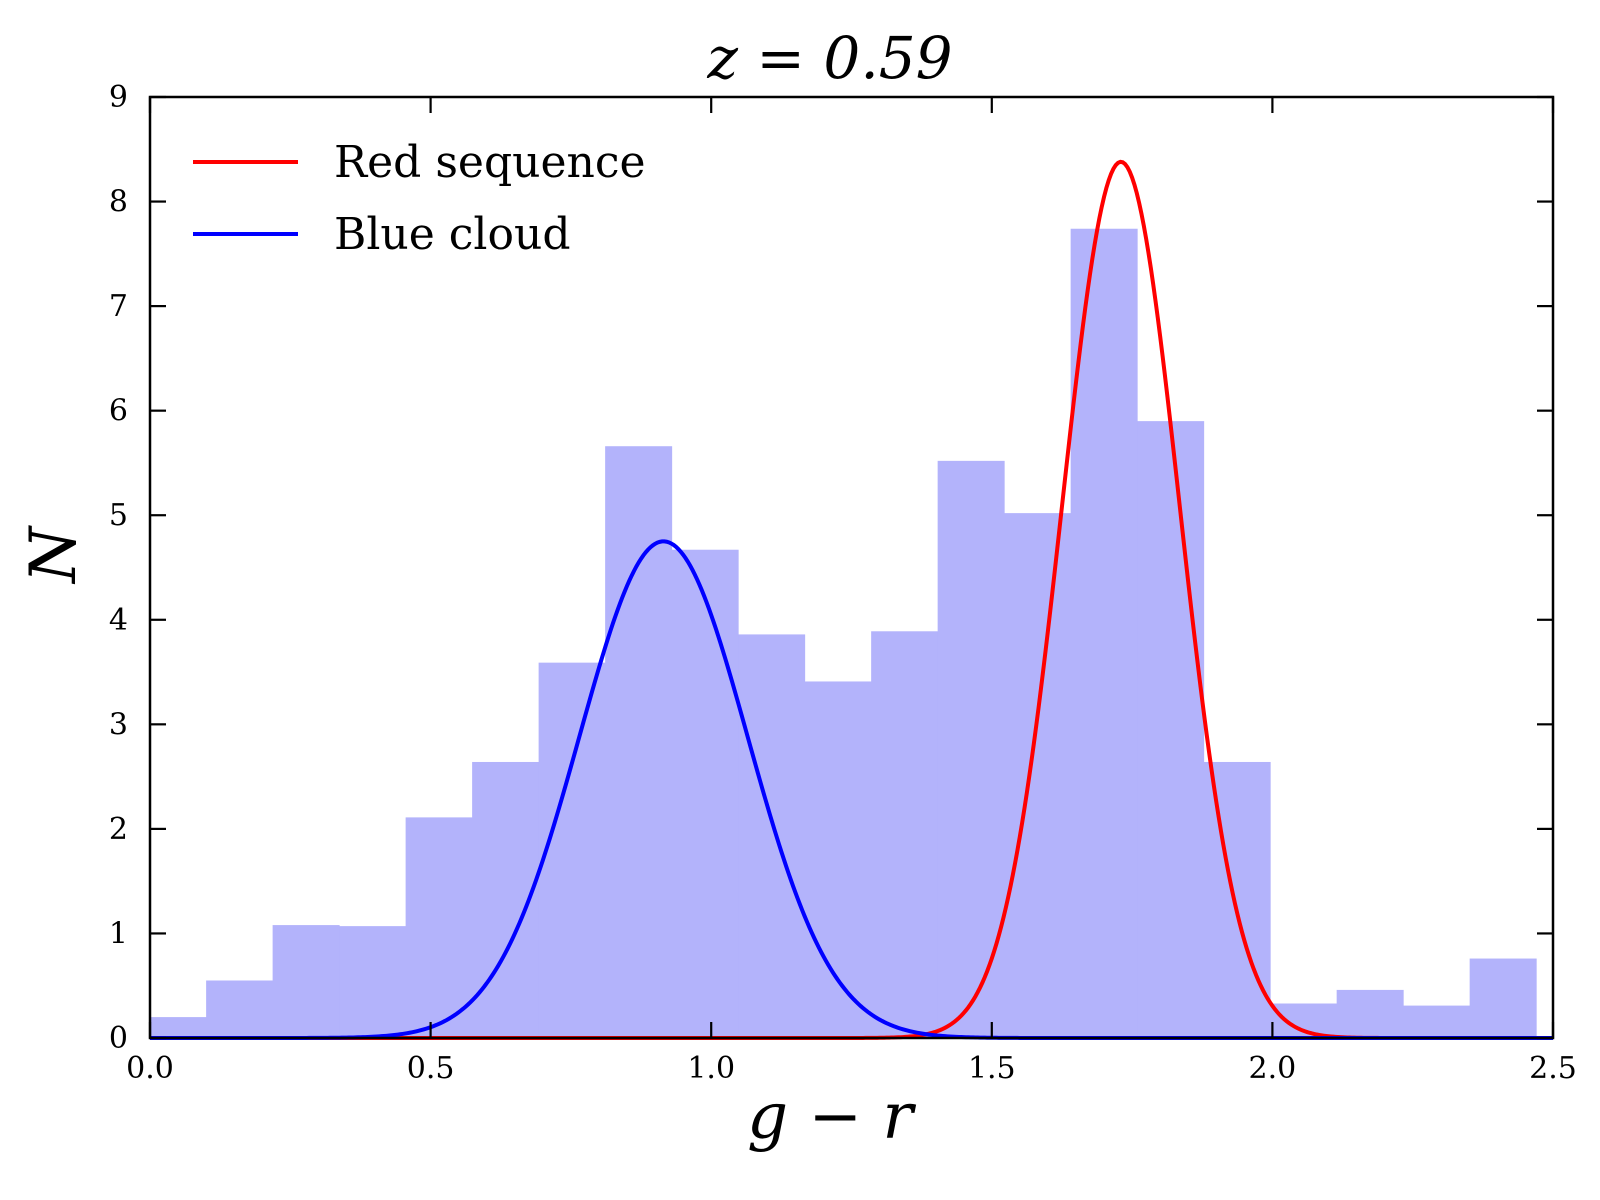  What do you see at coordinates (419, 198) in the screenshot?
I see `legend: Red sequence Blue cloud` at bounding box center [419, 198].